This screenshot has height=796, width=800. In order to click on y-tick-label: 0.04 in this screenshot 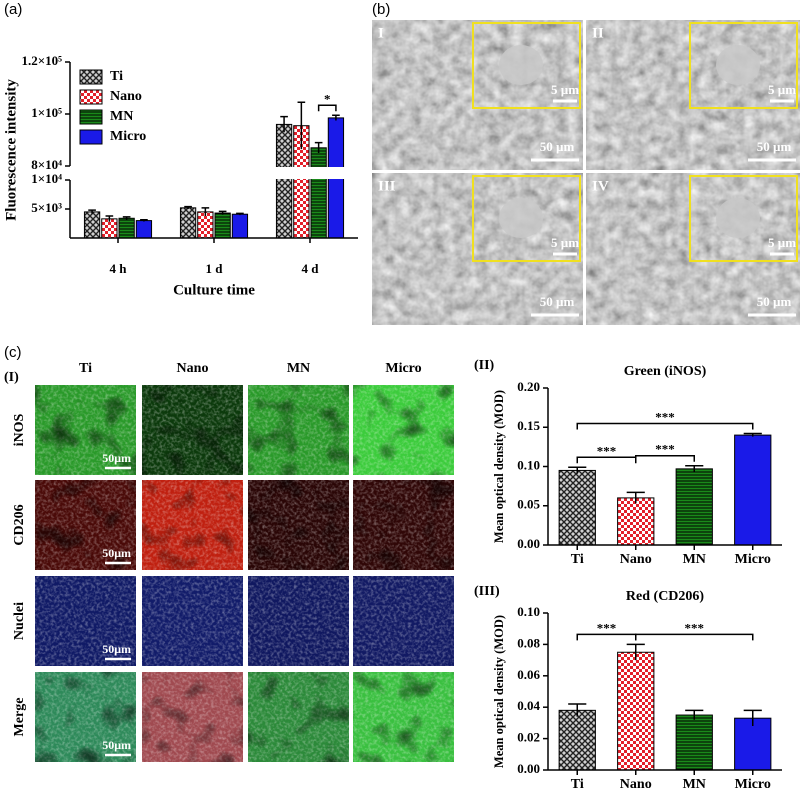, I will do `click(528, 705)`.